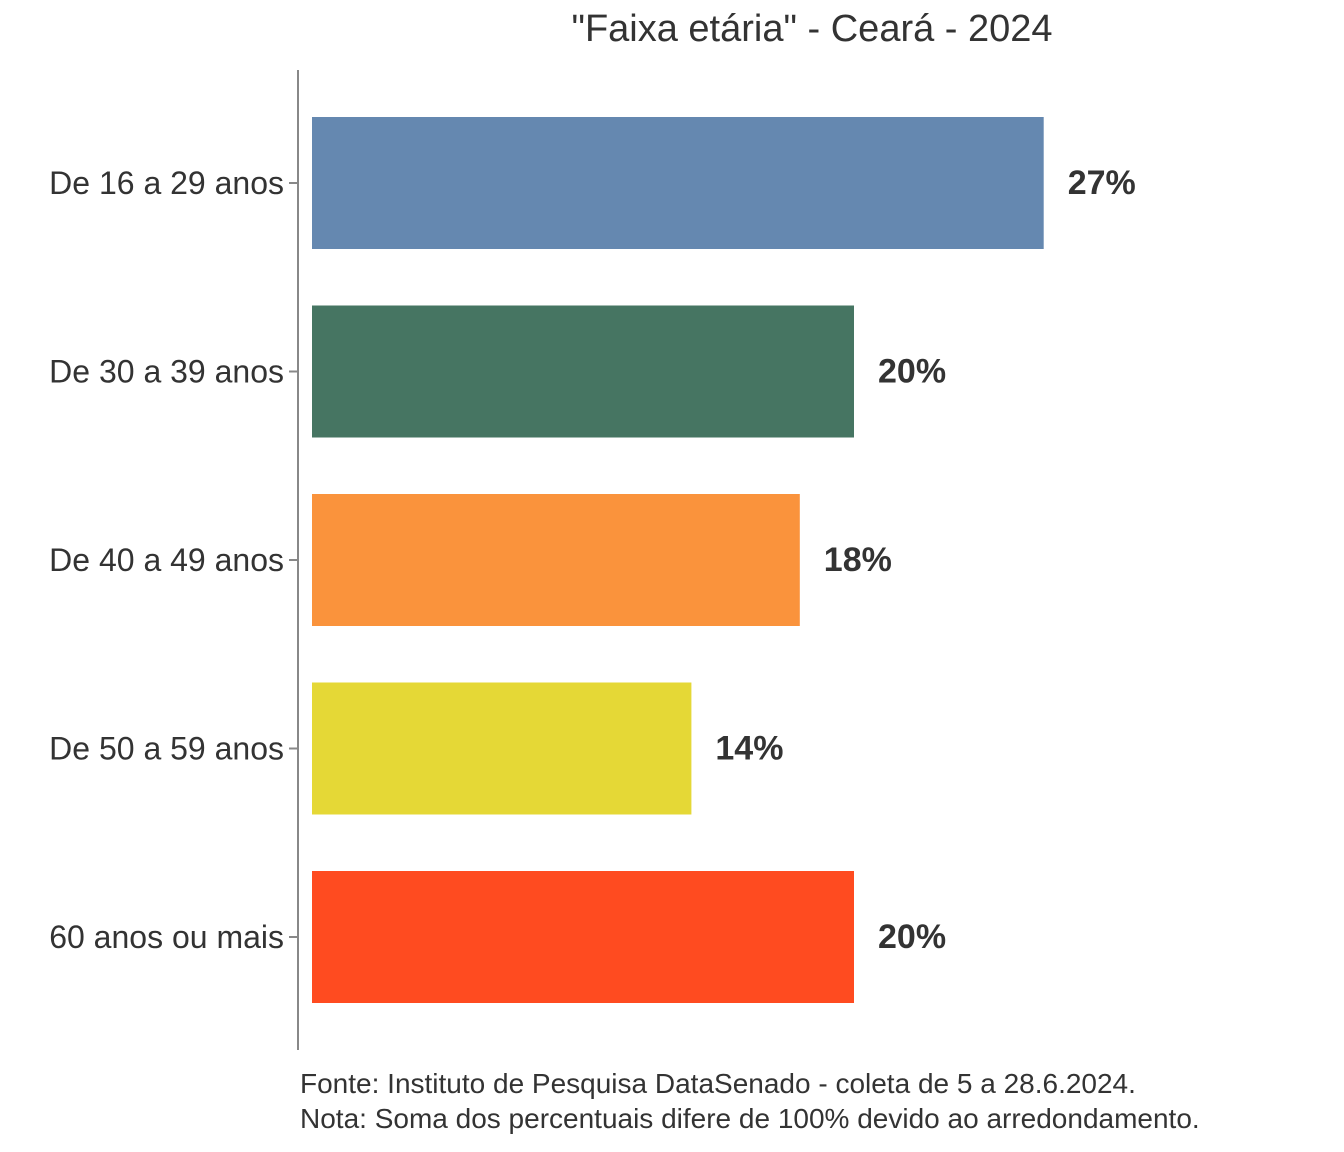 Image resolution: width=1344 pixels, height=1152 pixels. What do you see at coordinates (166, 183) in the screenshot?
I see `y-tick-label: De 16 a 29 anos` at bounding box center [166, 183].